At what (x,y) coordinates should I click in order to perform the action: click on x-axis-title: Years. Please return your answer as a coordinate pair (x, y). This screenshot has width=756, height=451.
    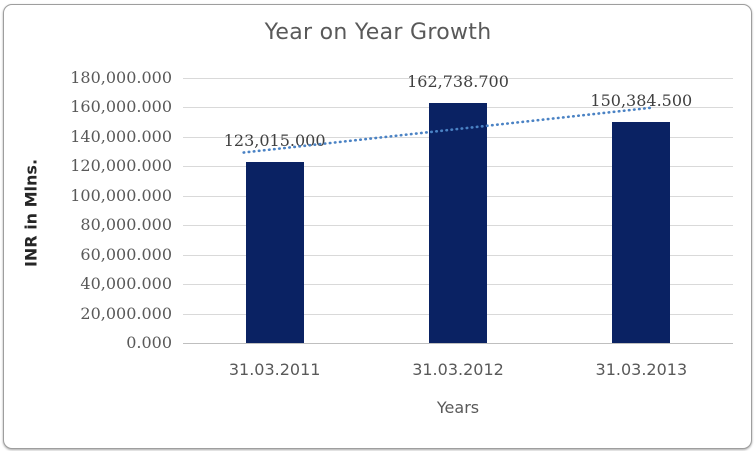
    Looking at the image, I should click on (458, 407).